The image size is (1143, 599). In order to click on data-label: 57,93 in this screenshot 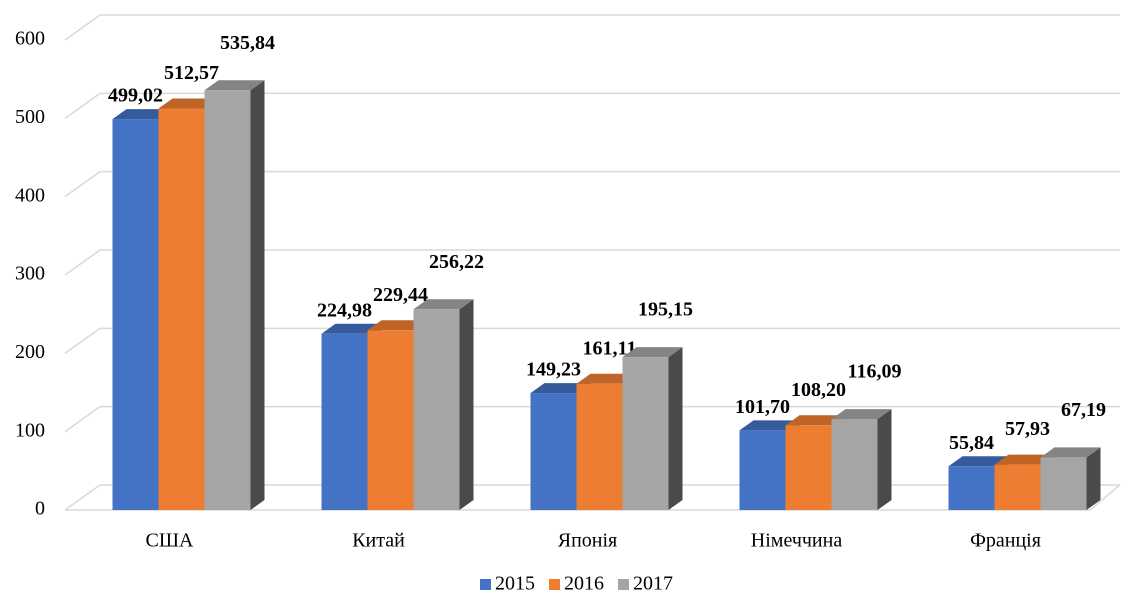, I will do `click(1027, 429)`.